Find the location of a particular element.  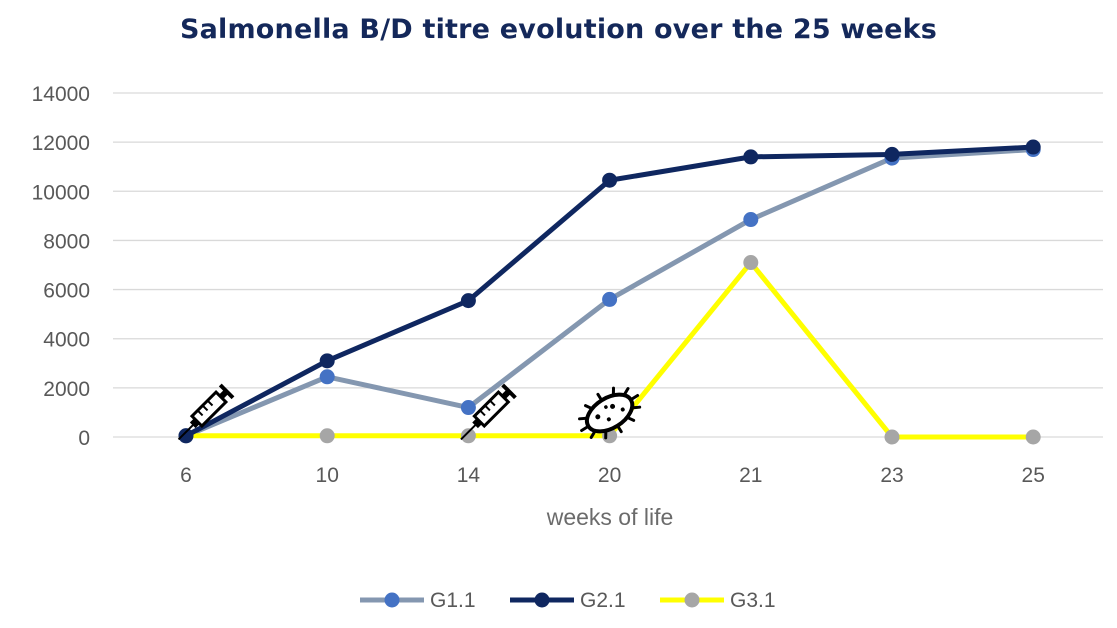

x-tick-label: 20 is located at coordinates (609, 475).